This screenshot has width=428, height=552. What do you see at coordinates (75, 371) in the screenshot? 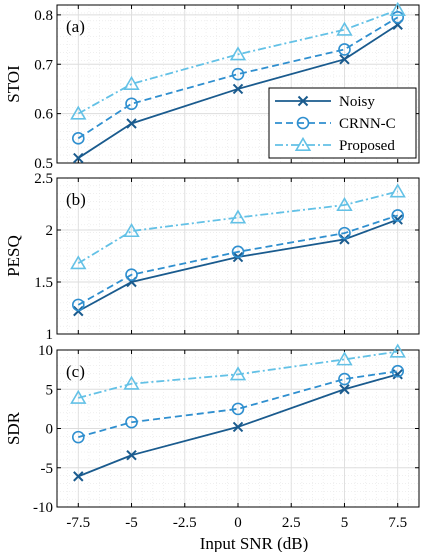
I see `panel-label: (c)` at bounding box center [75, 371].